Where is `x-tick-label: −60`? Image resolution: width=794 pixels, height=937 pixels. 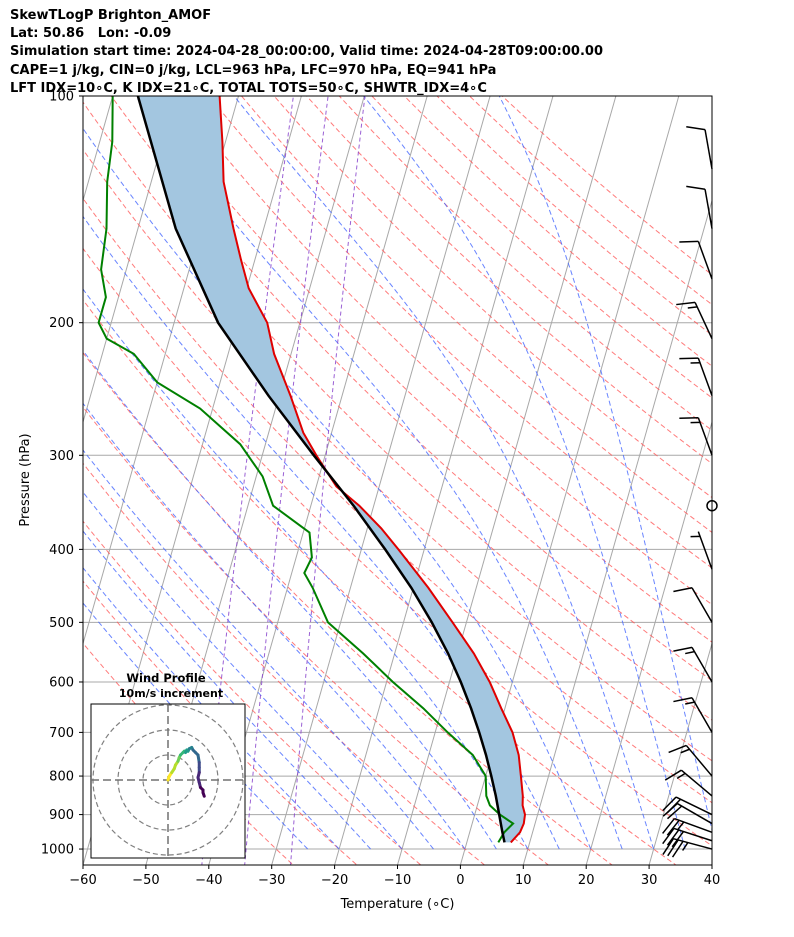 x-tick-label: −60 is located at coordinates (82, 880).